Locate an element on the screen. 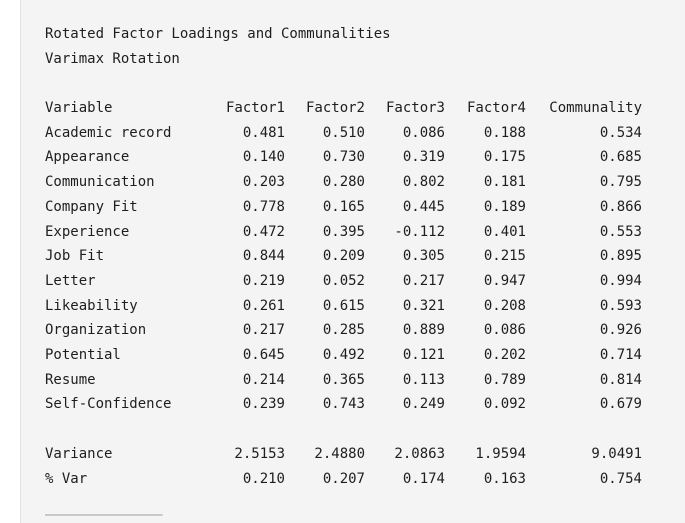  table-cell: 0.207 is located at coordinates (343, 478).